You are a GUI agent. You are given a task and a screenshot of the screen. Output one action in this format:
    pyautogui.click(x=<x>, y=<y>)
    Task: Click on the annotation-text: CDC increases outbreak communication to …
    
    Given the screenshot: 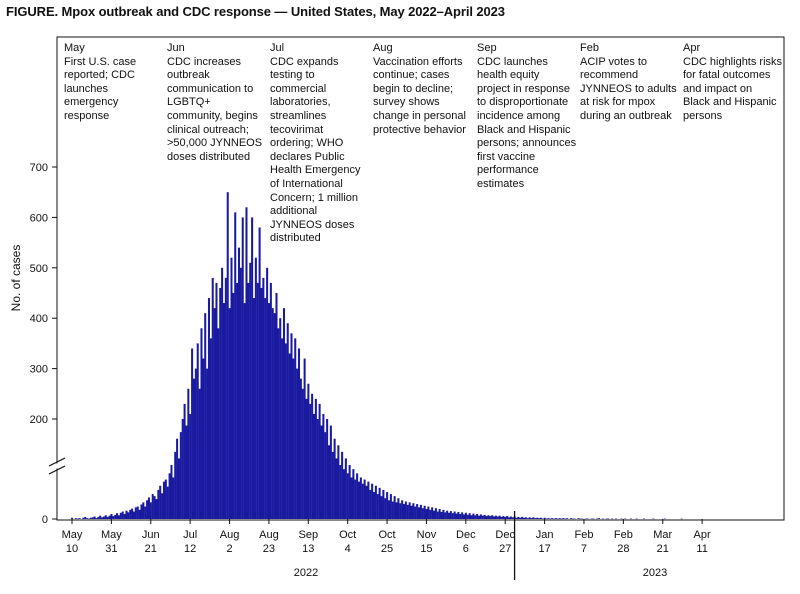 What is the action you would take?
    pyautogui.click(x=215, y=109)
    